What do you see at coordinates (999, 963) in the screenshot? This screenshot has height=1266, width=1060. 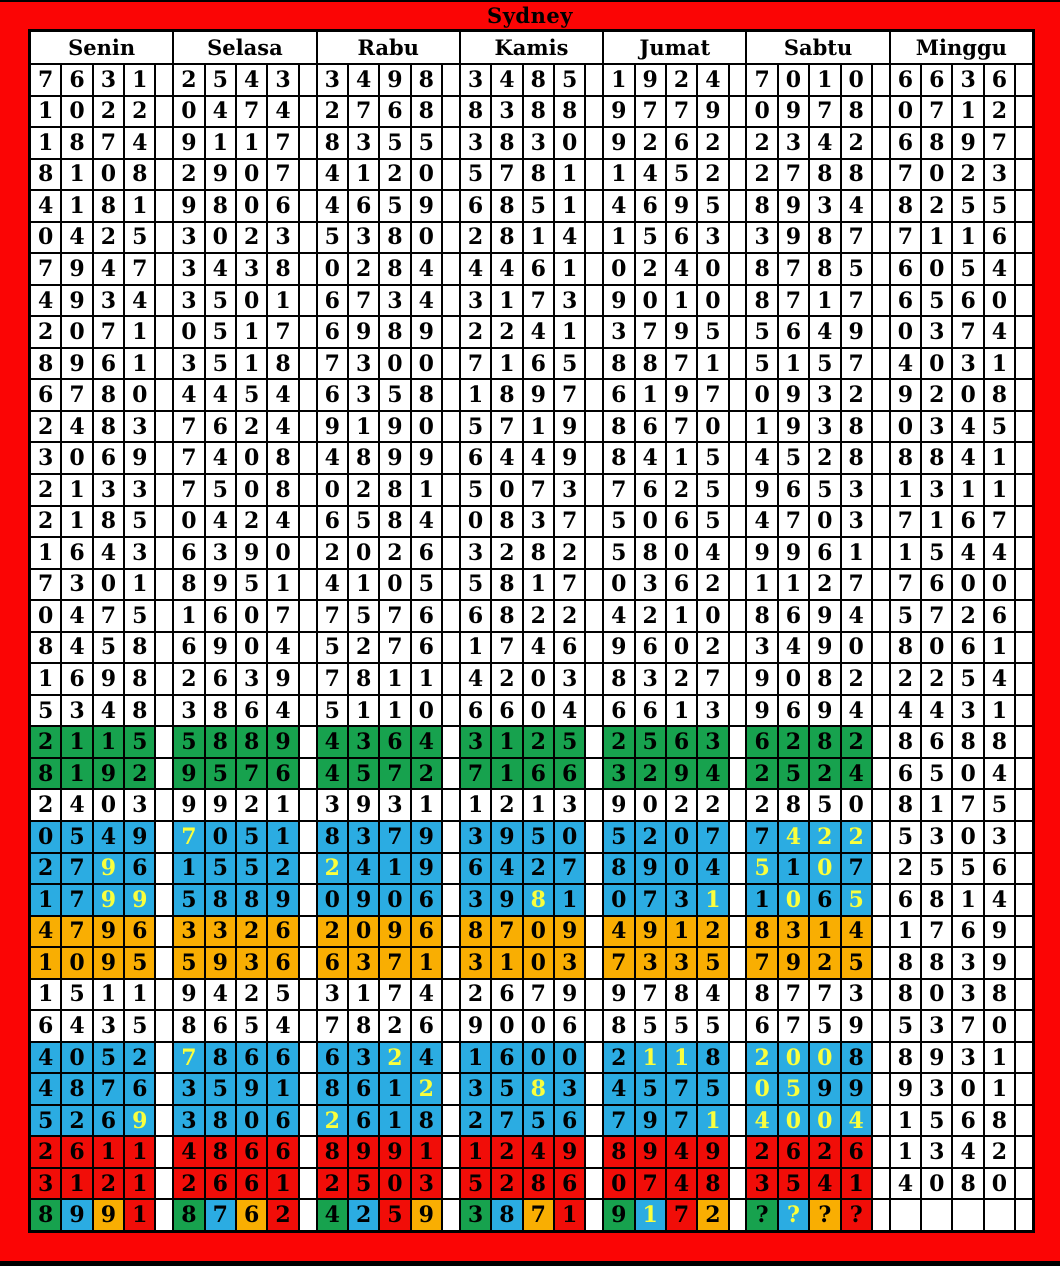 I see `digit-cell: 9` at bounding box center [999, 963].